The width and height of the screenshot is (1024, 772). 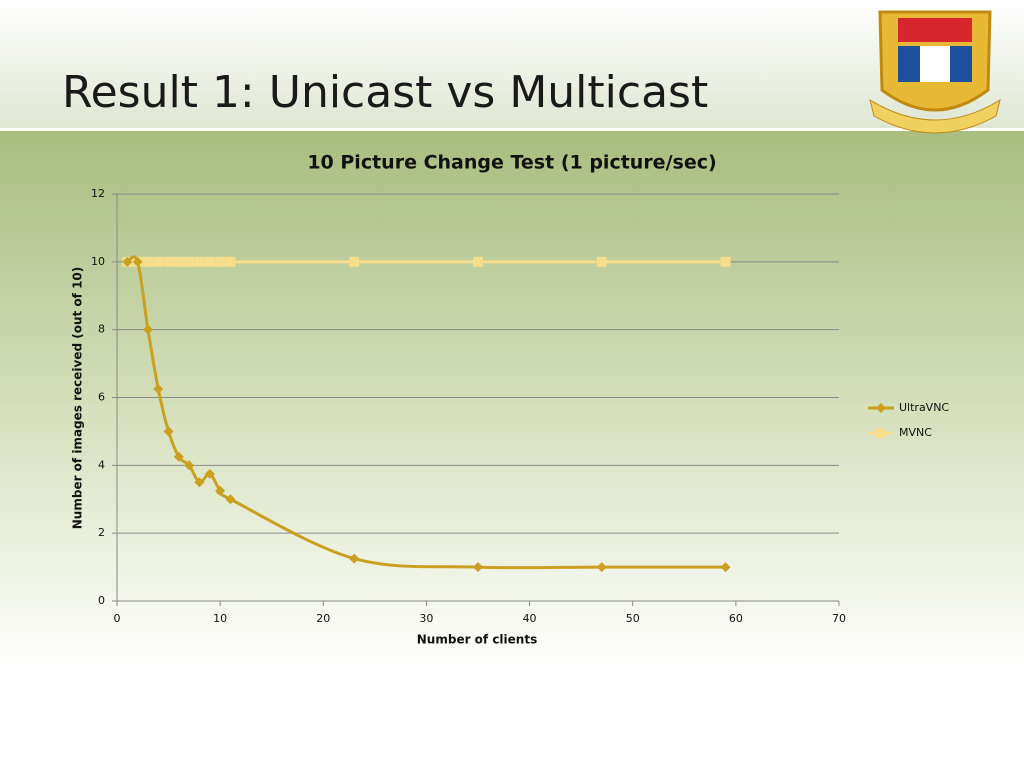 I want to click on y-tick-label: 2, so click(x=101, y=532).